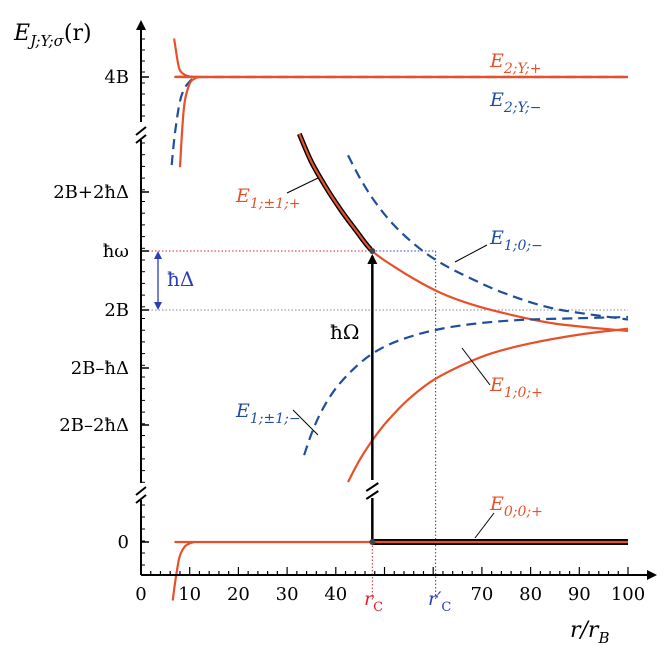 The image size is (670, 645). I want to click on label-E1pm1minus: E1;±1;−, so click(268, 413).